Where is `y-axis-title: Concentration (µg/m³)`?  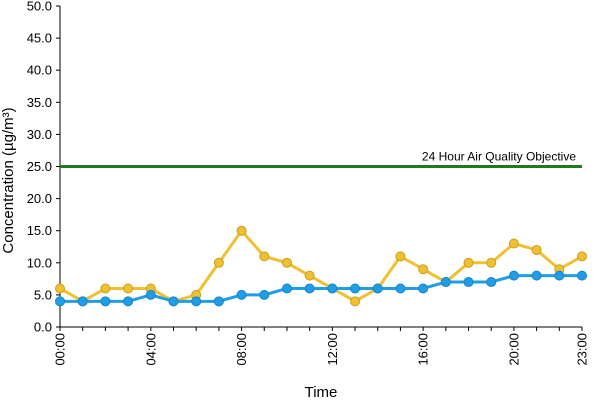 y-axis-title: Concentration (µg/m³) is located at coordinates (8, 180).